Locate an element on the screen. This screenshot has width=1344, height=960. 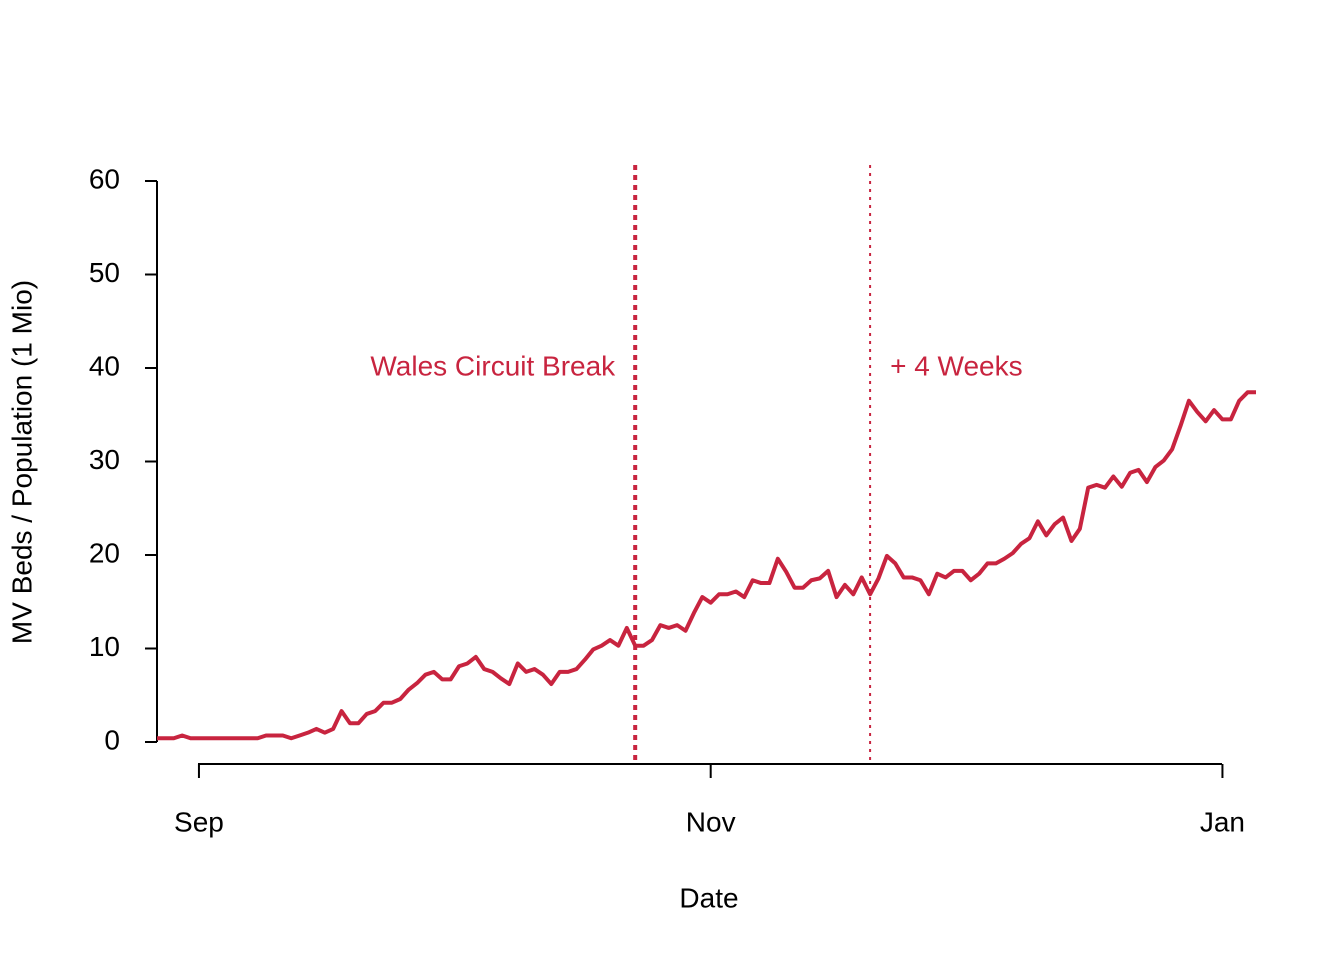
annotation-label: + 4 Weeks is located at coordinates (956, 365).